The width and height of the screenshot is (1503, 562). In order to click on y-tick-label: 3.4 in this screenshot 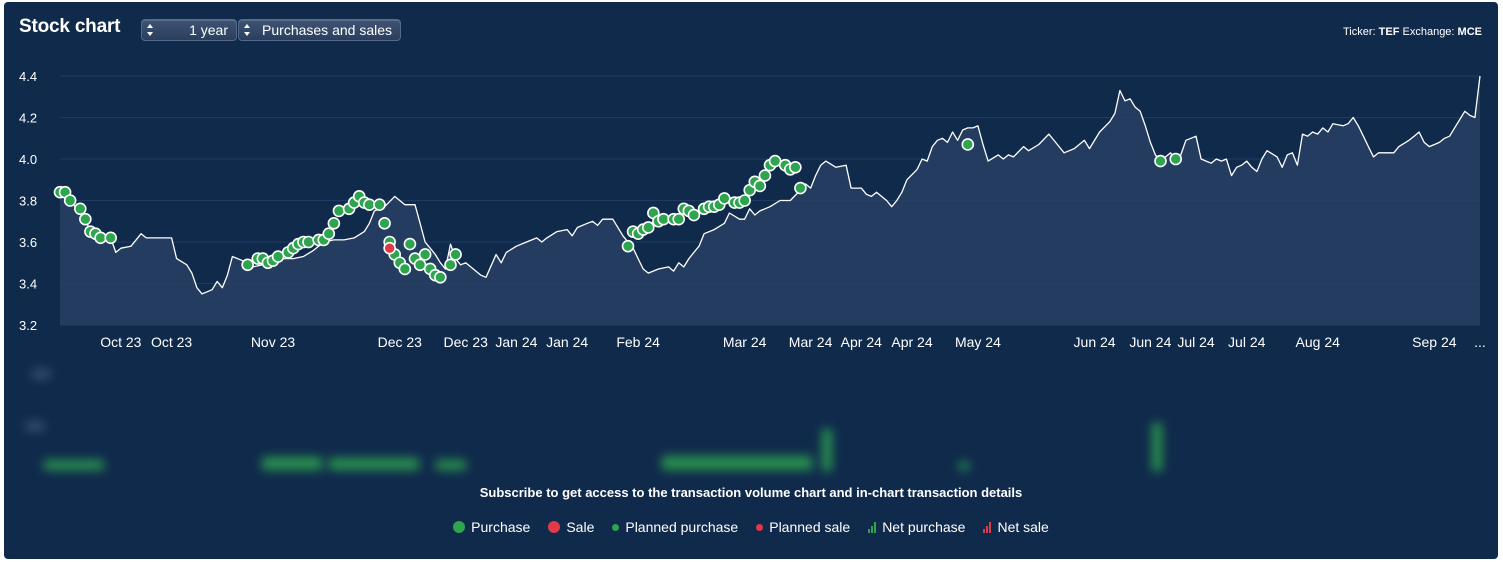, I will do `click(28, 284)`.